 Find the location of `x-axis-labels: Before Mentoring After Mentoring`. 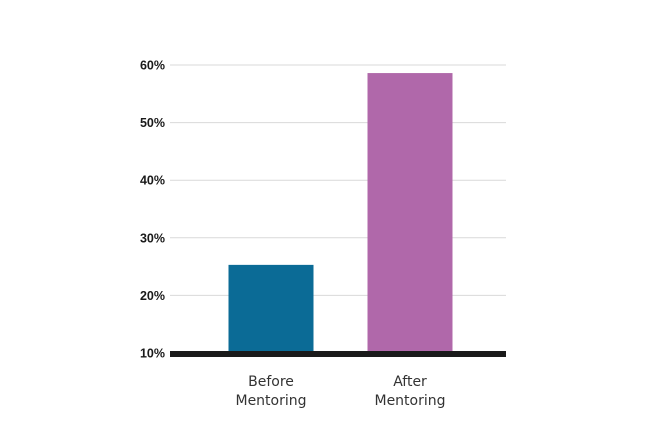

x-axis-labels: Before Mentoring After Mentoring is located at coordinates (340, 391).